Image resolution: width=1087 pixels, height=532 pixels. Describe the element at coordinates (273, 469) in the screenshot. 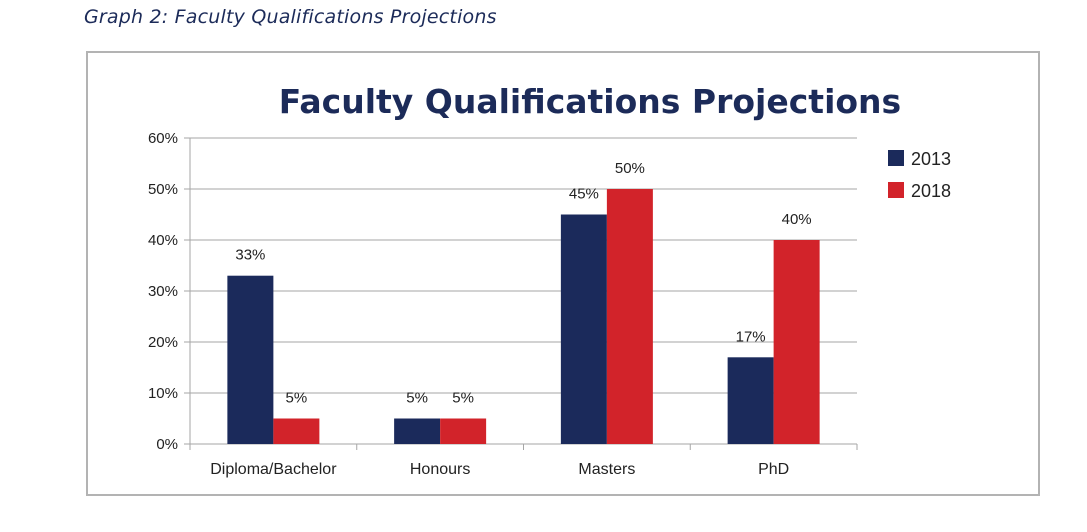

I see `category-label: Diploma/Bachelor` at that location.